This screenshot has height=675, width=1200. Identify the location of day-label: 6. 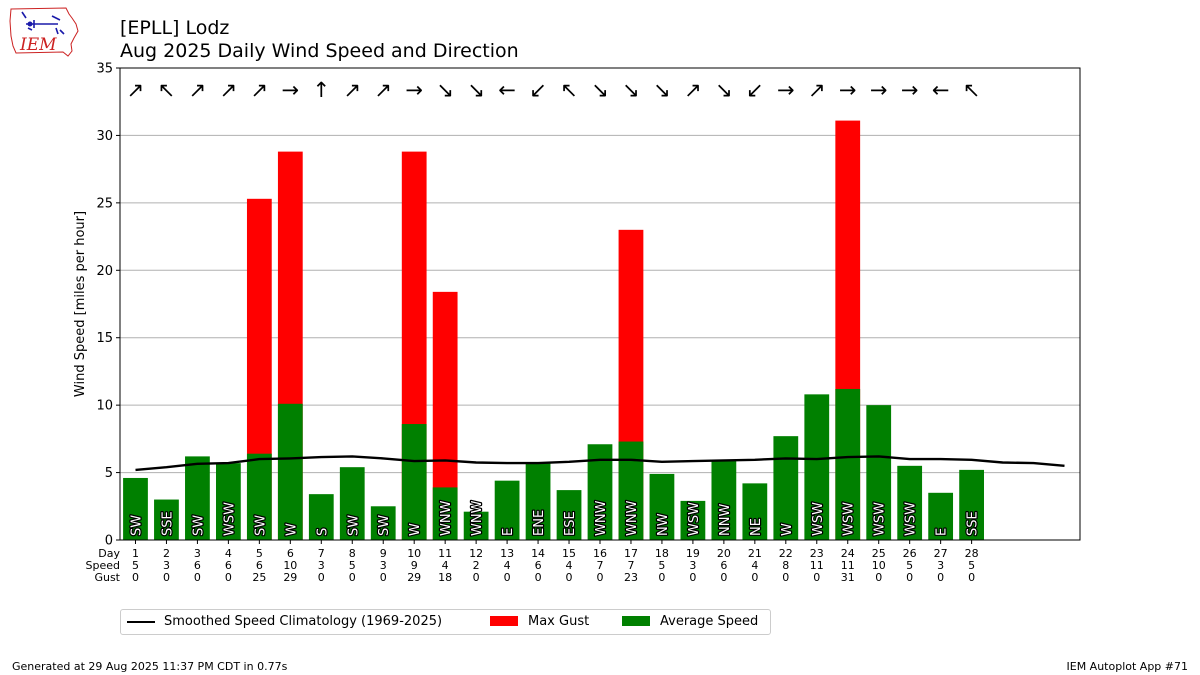
(290, 553).